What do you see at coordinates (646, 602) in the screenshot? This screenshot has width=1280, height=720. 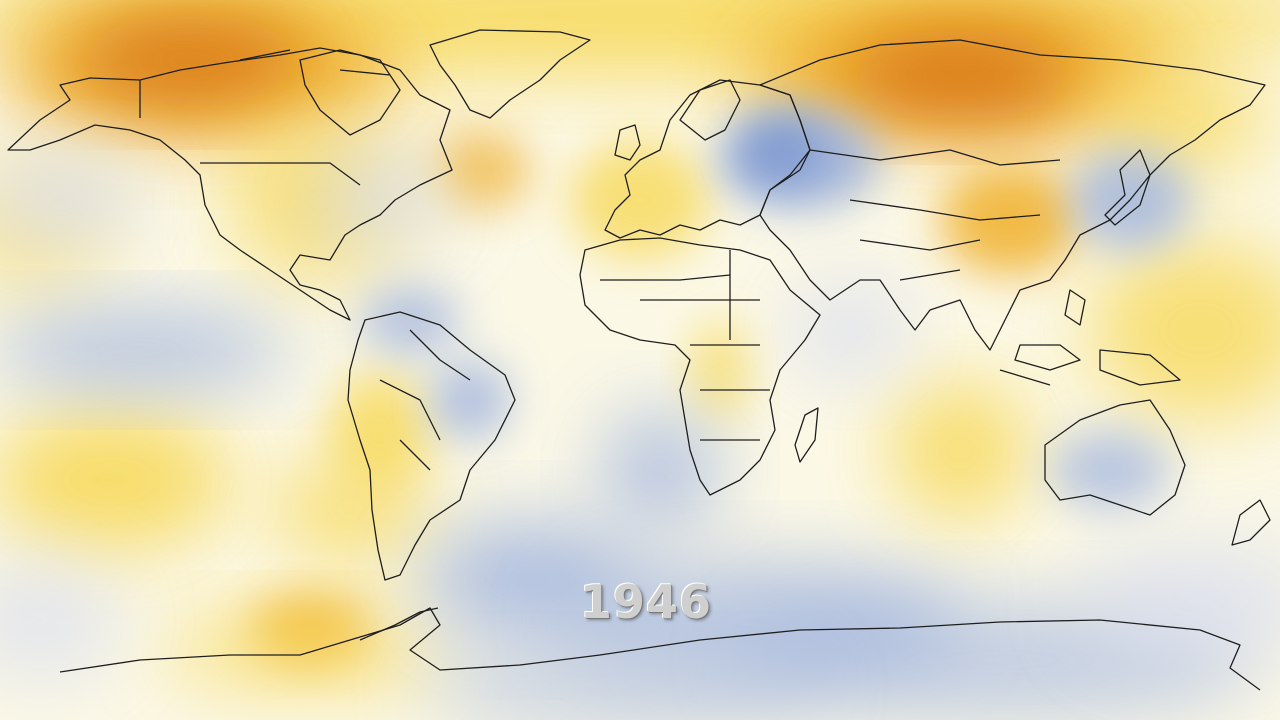 I see `year-label: 1946` at bounding box center [646, 602].